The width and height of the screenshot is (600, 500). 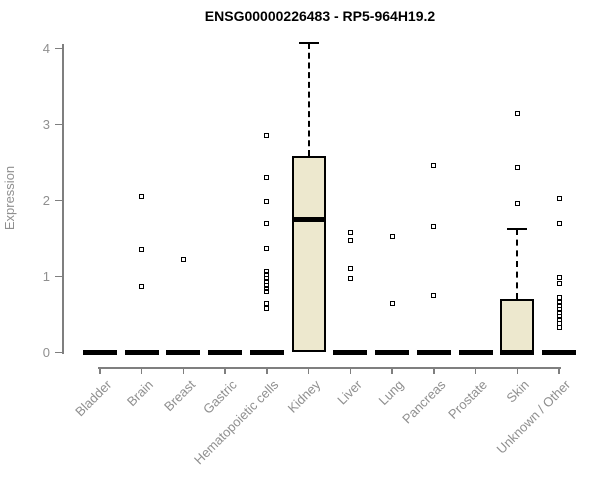 What do you see at coordinates (304, 396) in the screenshot?
I see `x-tick-label: Kidney` at bounding box center [304, 396].